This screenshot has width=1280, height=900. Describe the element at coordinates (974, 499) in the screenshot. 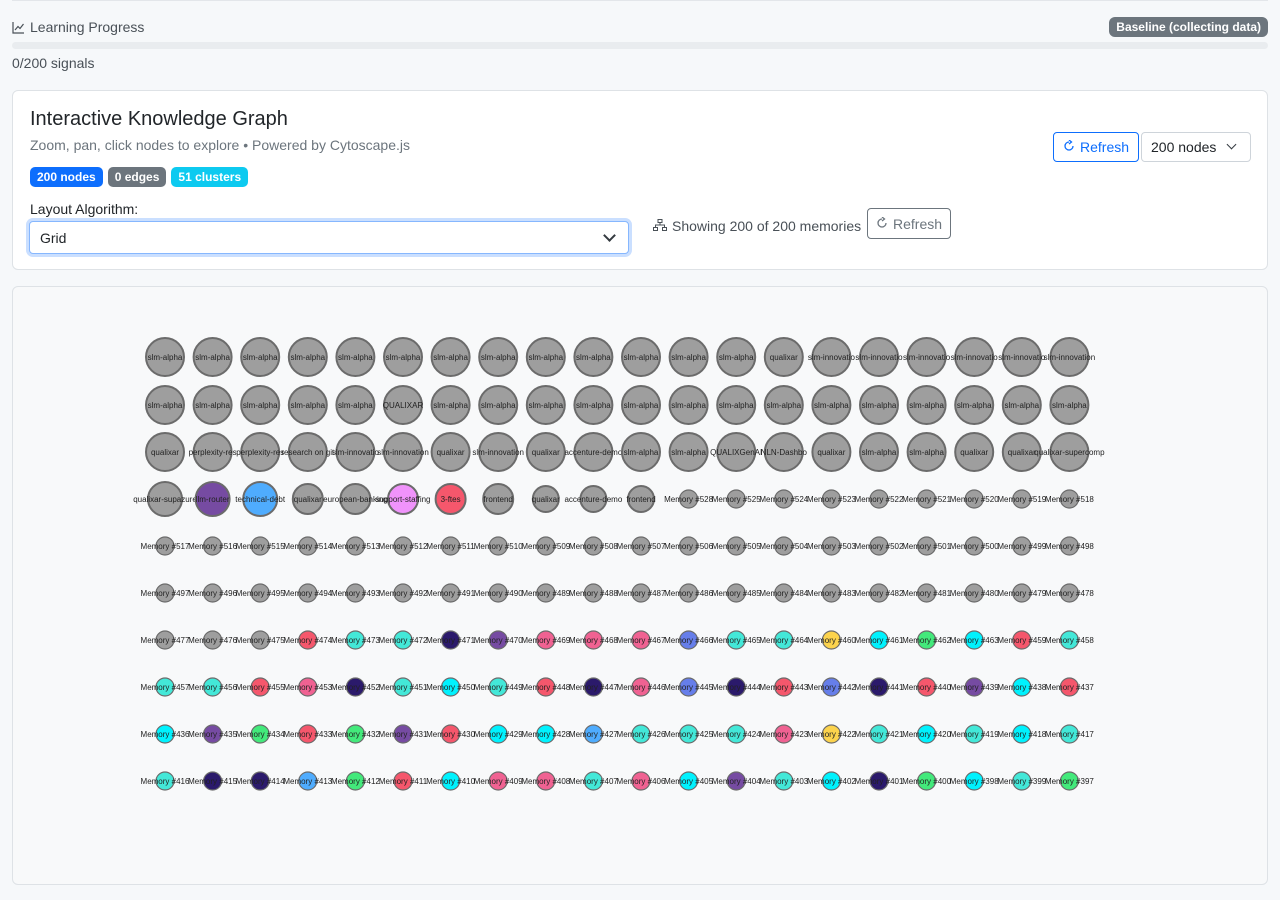

I see `graph-node: Memory #520` at that location.